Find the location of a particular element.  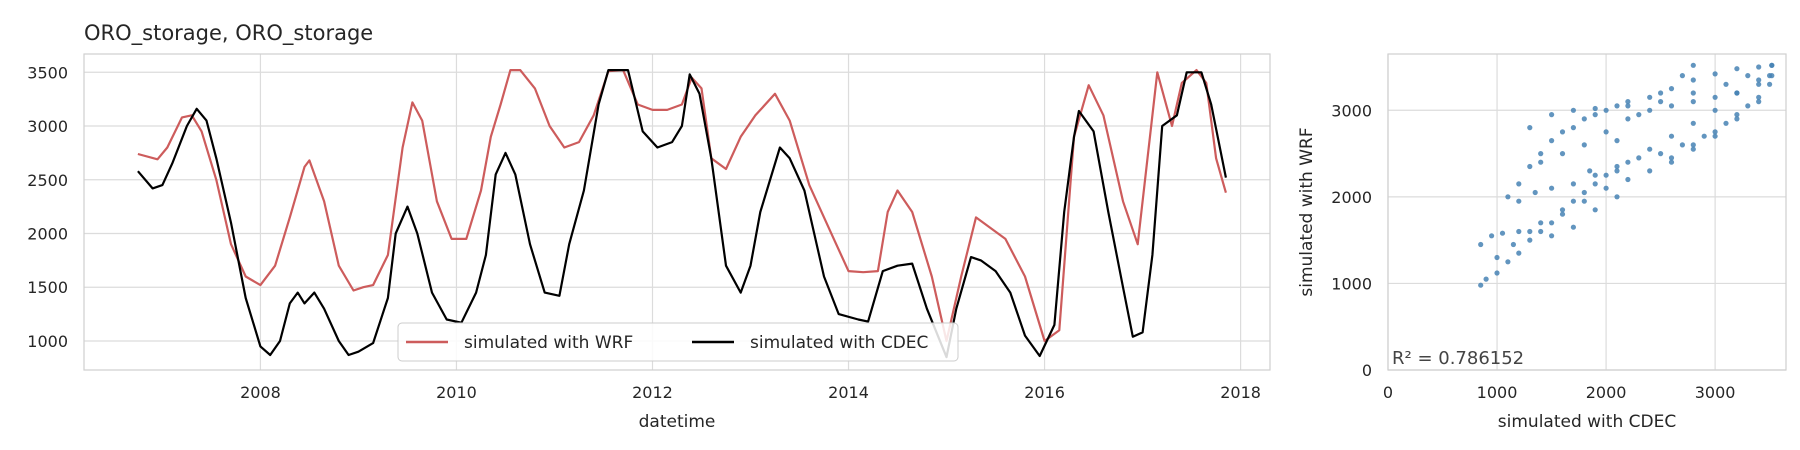

timeseries-y-tick-label: 1000 is located at coordinates (47, 341).